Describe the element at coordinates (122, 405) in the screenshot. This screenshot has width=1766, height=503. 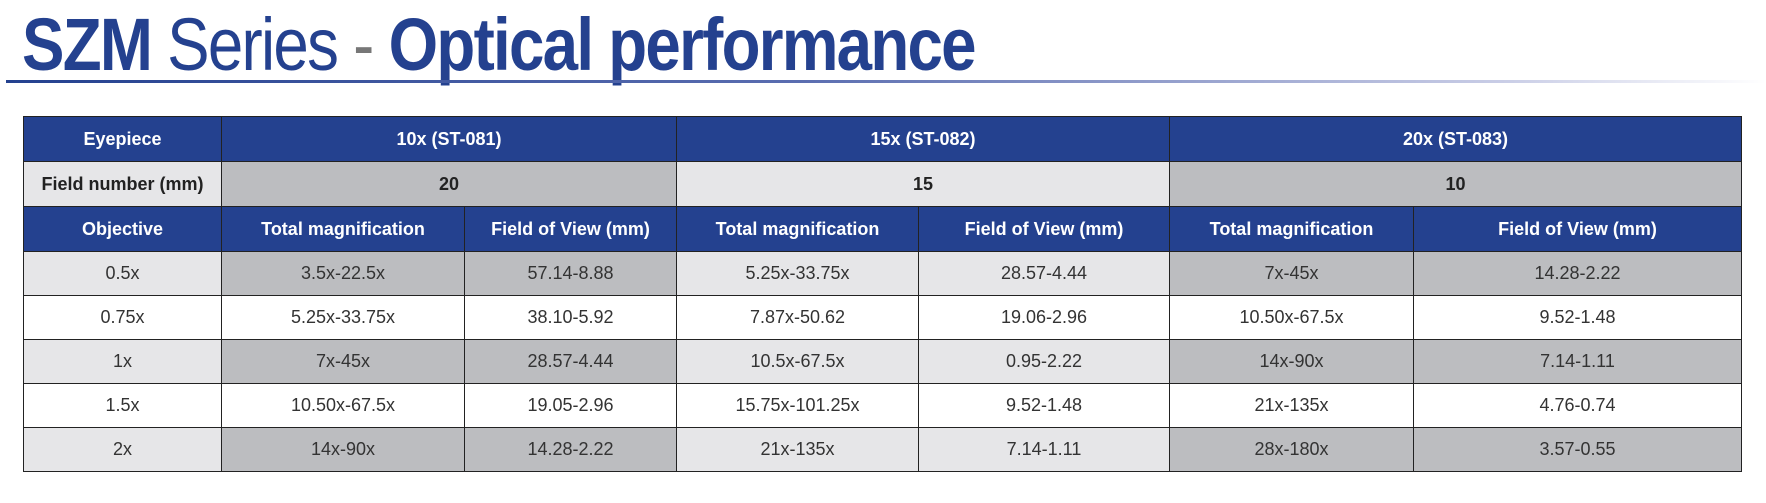
I see `objective-cell: 1.5x` at that location.